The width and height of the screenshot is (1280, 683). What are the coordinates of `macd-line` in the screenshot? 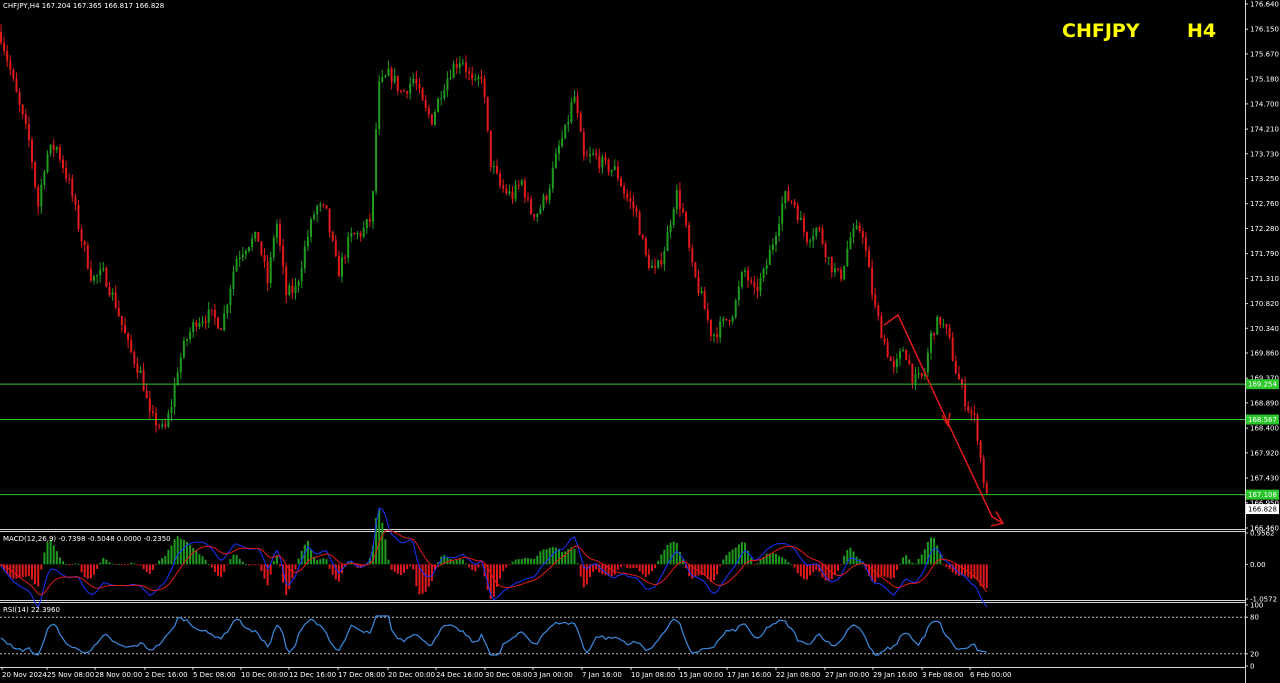 It's located at (494, 558).